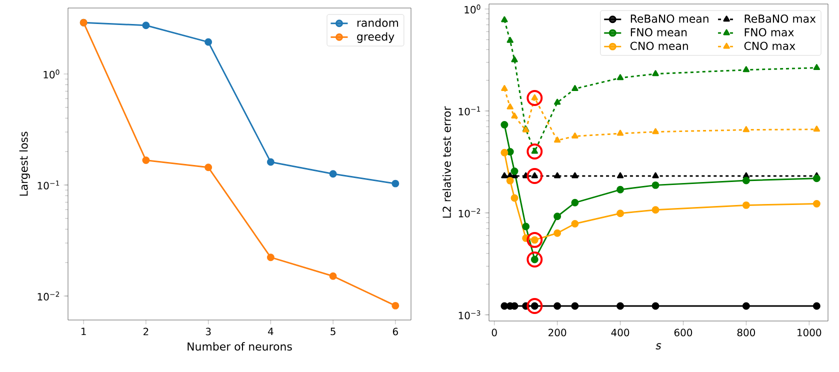 The image size is (839, 372). I want to click on legend-label: FNO mean, so click(658, 32).